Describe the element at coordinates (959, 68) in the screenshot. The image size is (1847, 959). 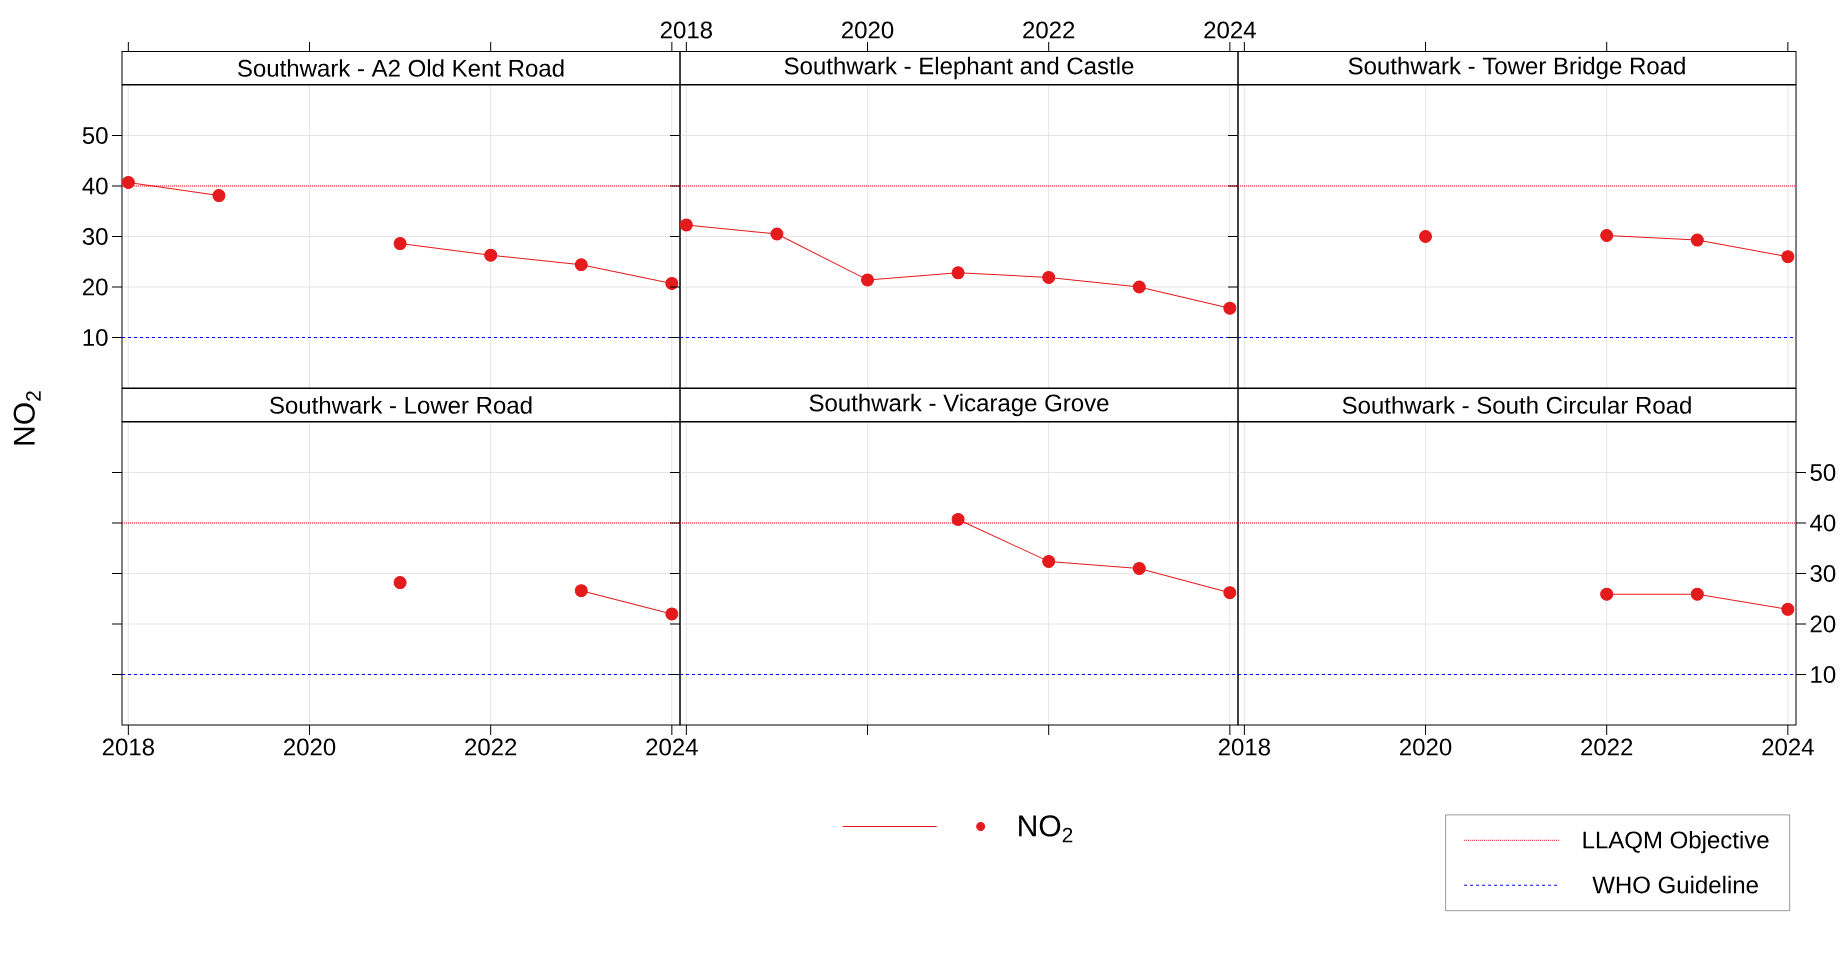
I see `chart-title: Southwark - Elephant and Castle` at that location.